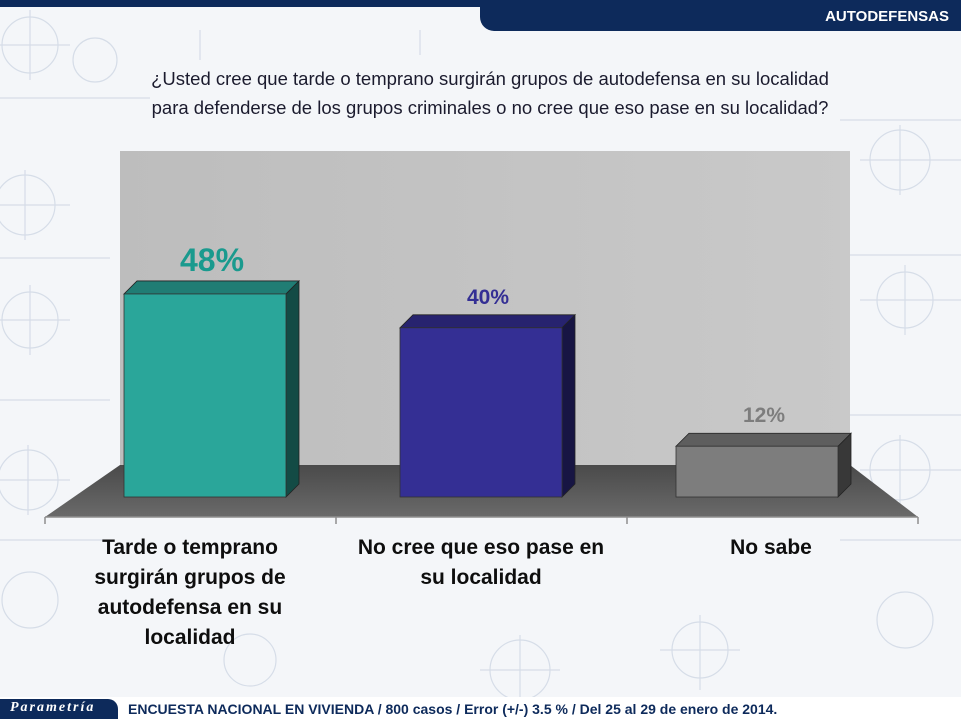 The width and height of the screenshot is (961, 721). I want to click on bar-2-front, so click(481, 412).